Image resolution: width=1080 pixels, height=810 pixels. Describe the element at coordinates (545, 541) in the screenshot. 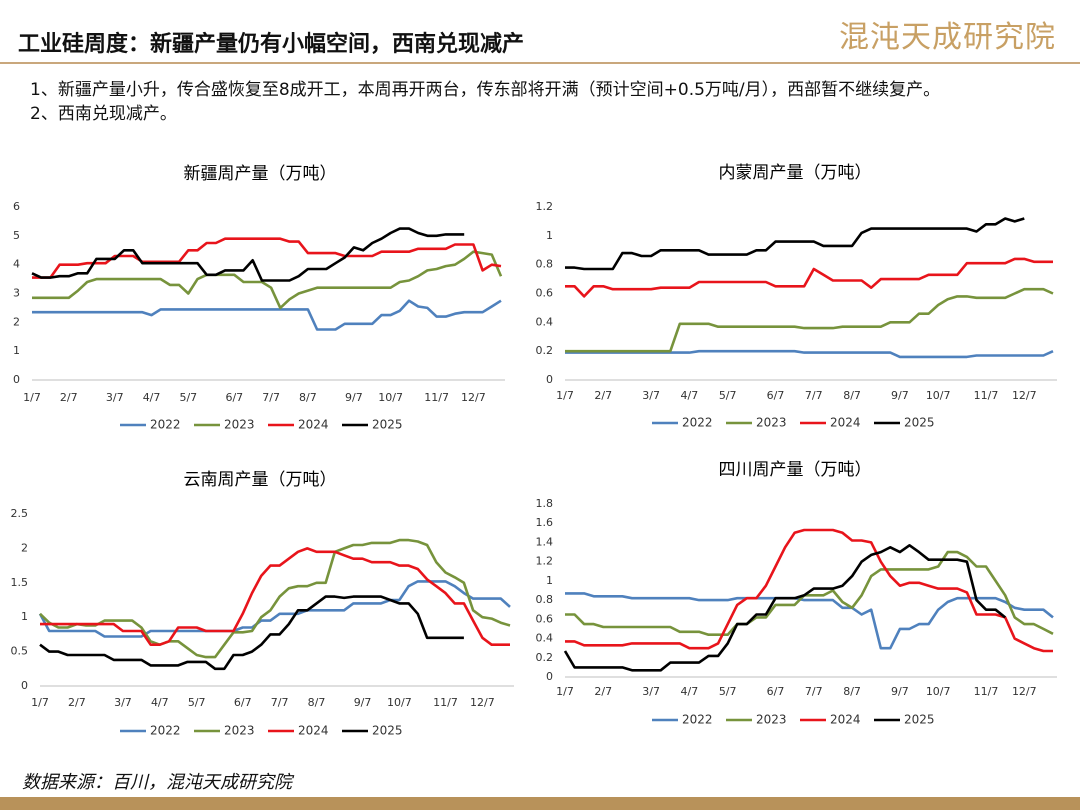

I see `y-tick-label: 1.4` at that location.